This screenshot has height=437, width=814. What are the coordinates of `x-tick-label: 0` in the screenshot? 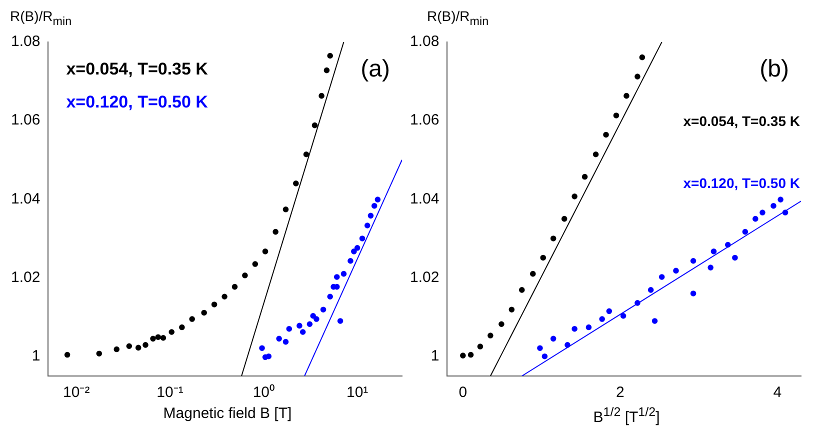 It's located at (463, 393).